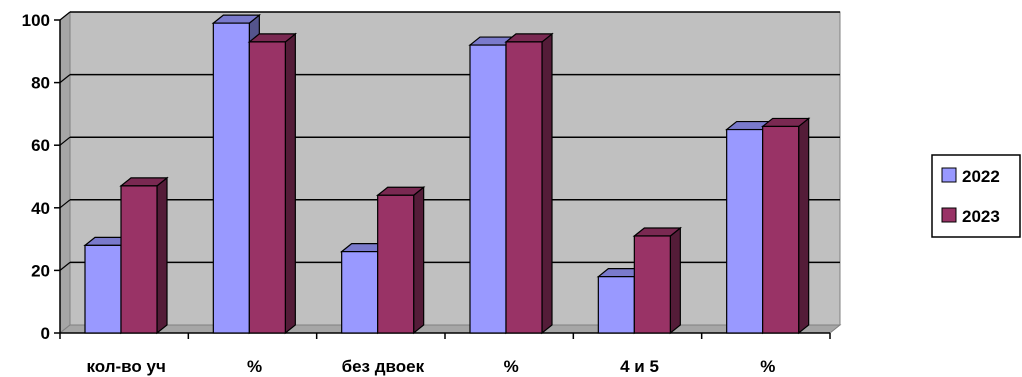  I want to click on y-tick-label: 80, so click(40, 83).